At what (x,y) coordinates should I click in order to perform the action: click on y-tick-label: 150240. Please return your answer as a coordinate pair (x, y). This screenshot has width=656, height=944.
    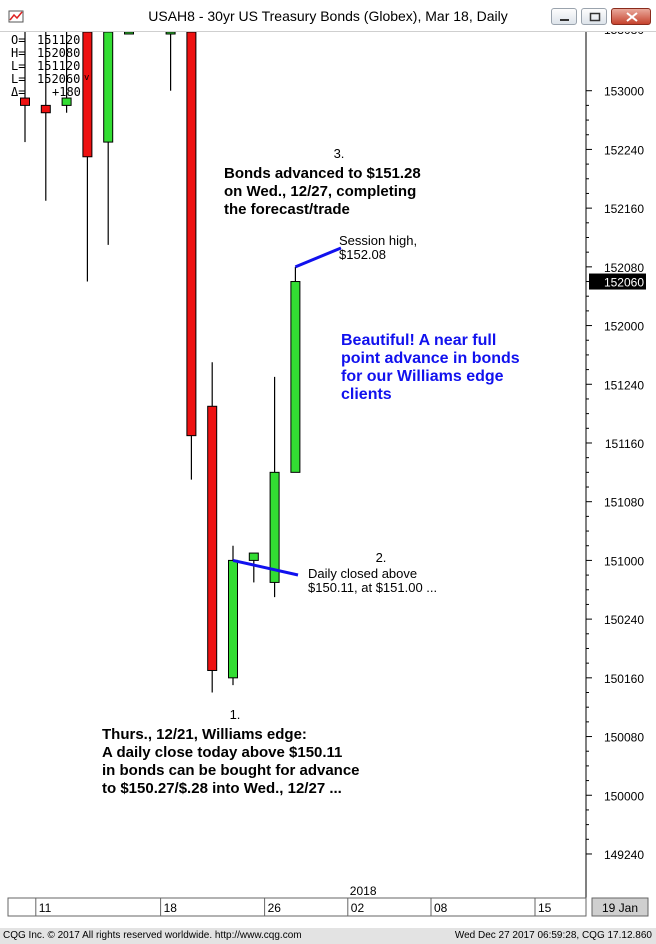
    Looking at the image, I should click on (624, 620).